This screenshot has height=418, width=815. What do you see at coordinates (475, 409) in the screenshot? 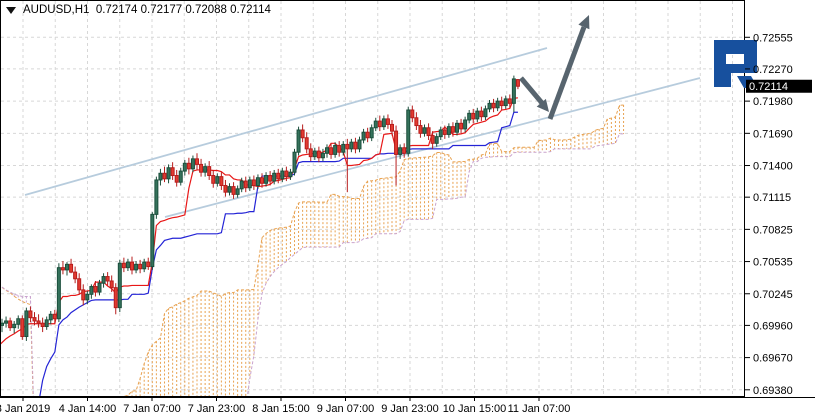
I see `time-axis-label: 10 Jan 15:00` at bounding box center [475, 409].